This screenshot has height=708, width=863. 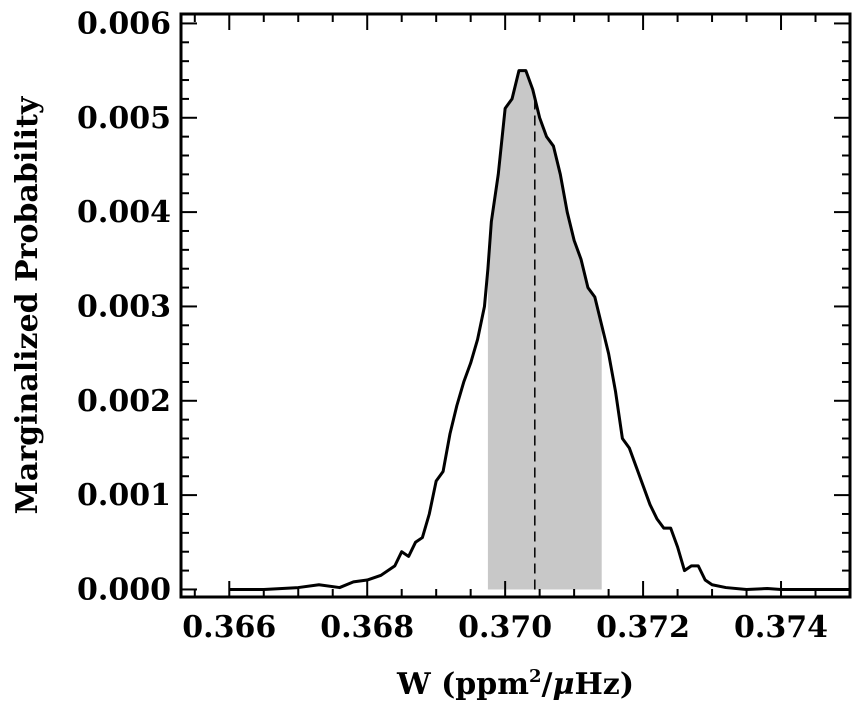 What do you see at coordinates (604, 684) in the screenshot?
I see `x-axis-label-tail: Hz)` at bounding box center [604, 684].